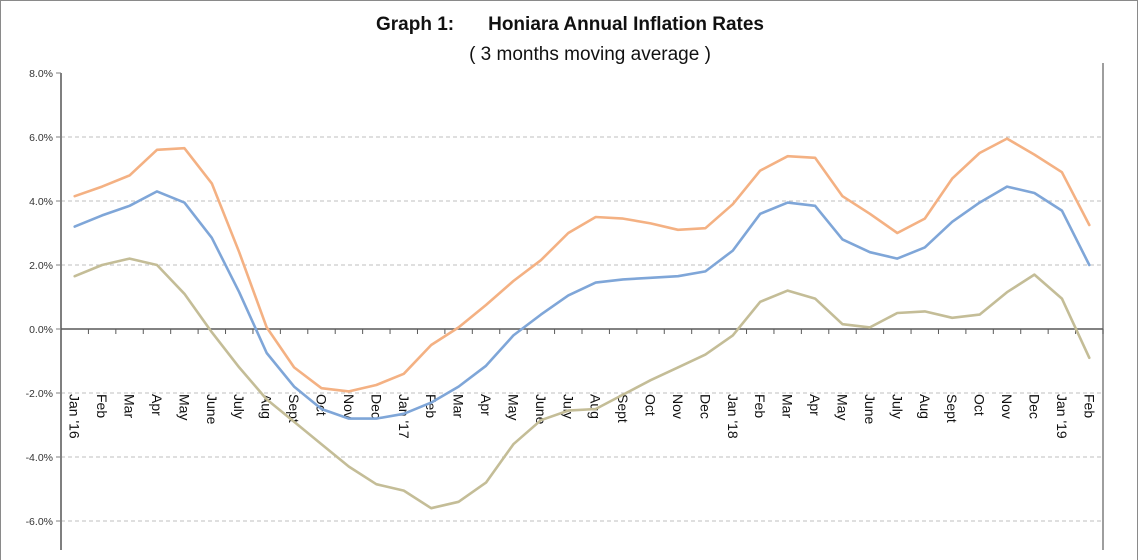 The image size is (1140, 560). I want to click on x-tick-label: Jan '18, so click(733, 416).